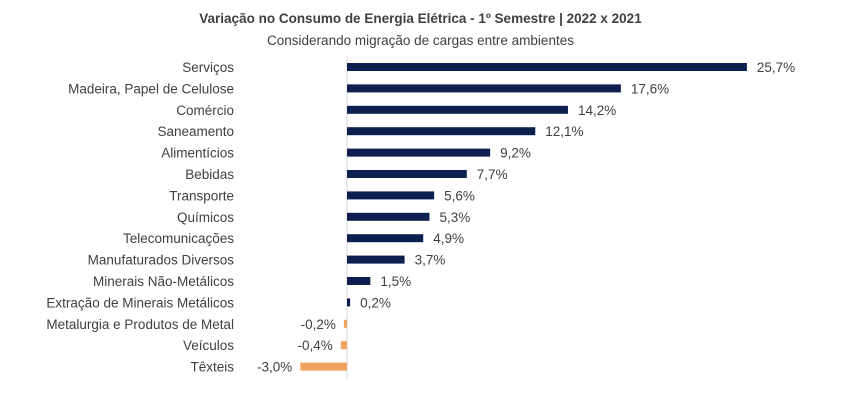  What do you see at coordinates (151, 88) in the screenshot?
I see `category-label: Madeira, Papel de Celulose` at bounding box center [151, 88].